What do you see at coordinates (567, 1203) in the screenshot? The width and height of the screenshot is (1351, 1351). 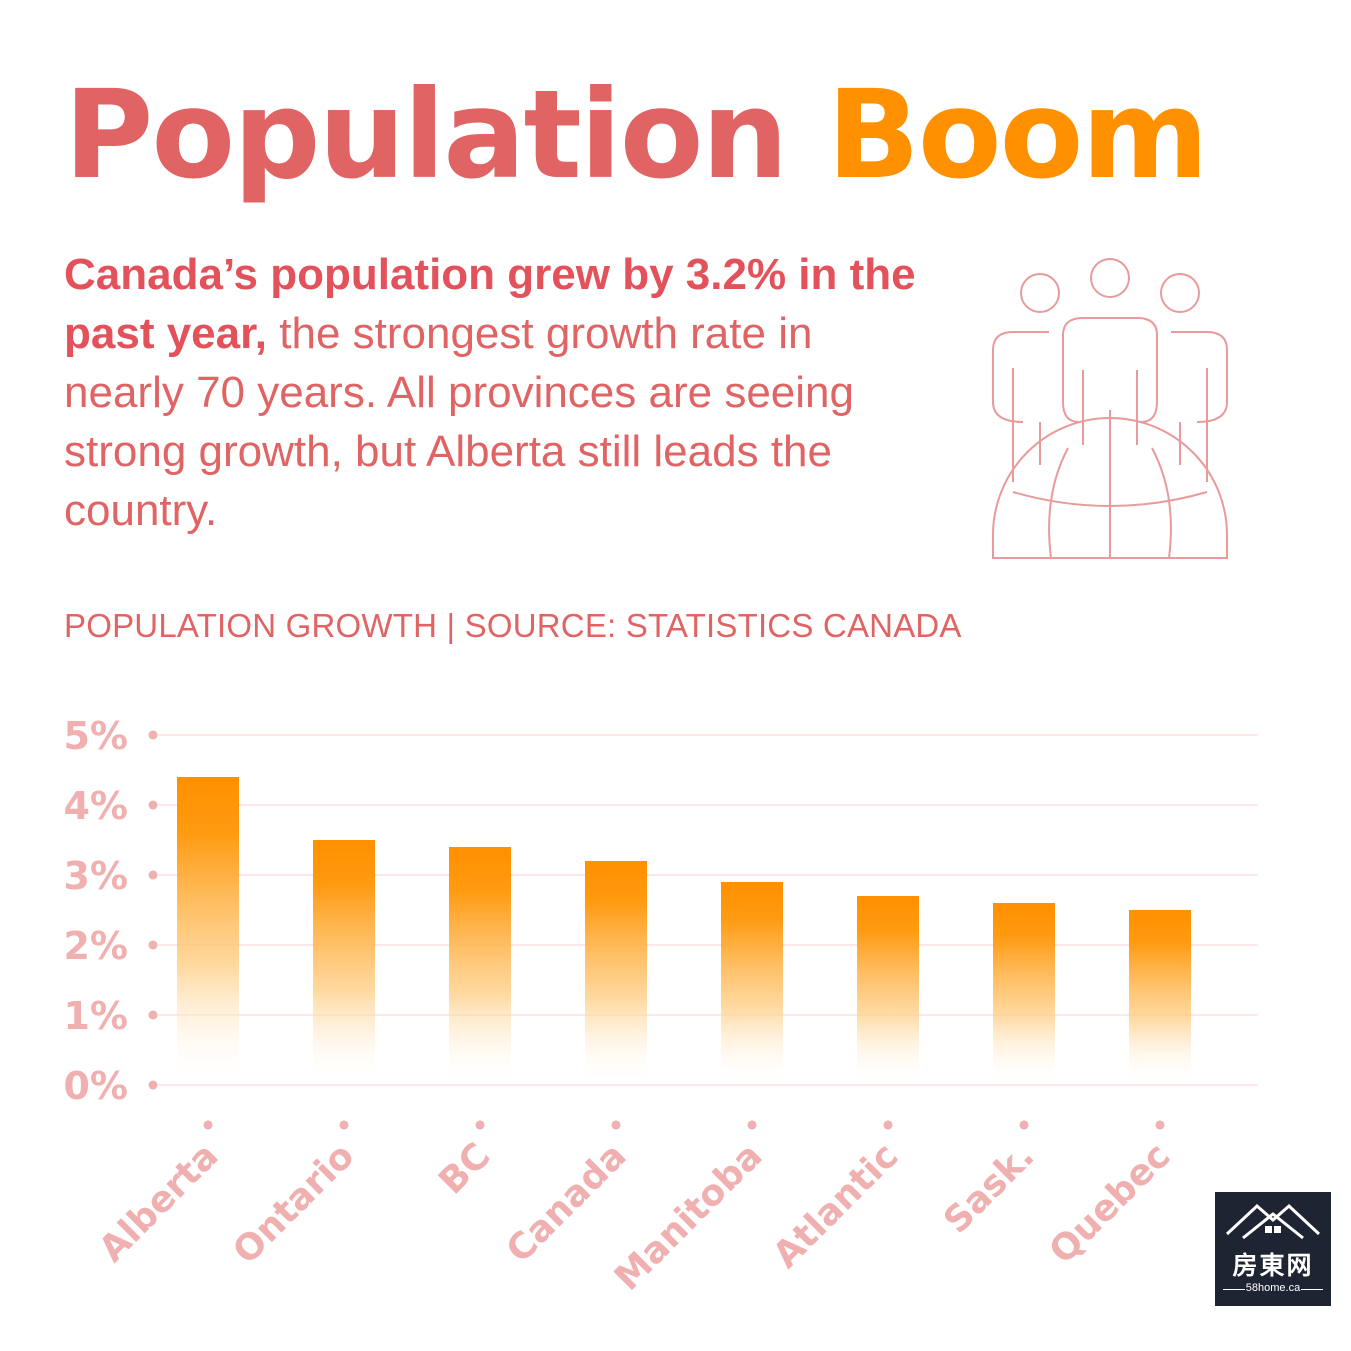 I see `x-tick-label: Canada` at bounding box center [567, 1203].